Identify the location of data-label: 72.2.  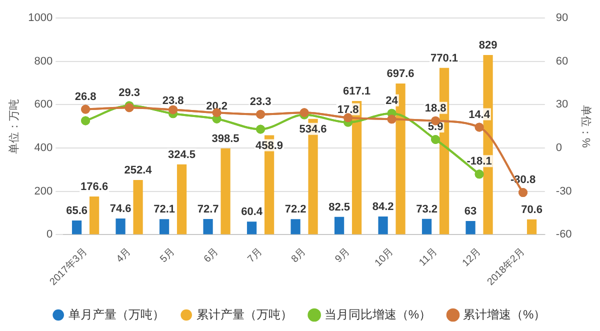
(295, 210).